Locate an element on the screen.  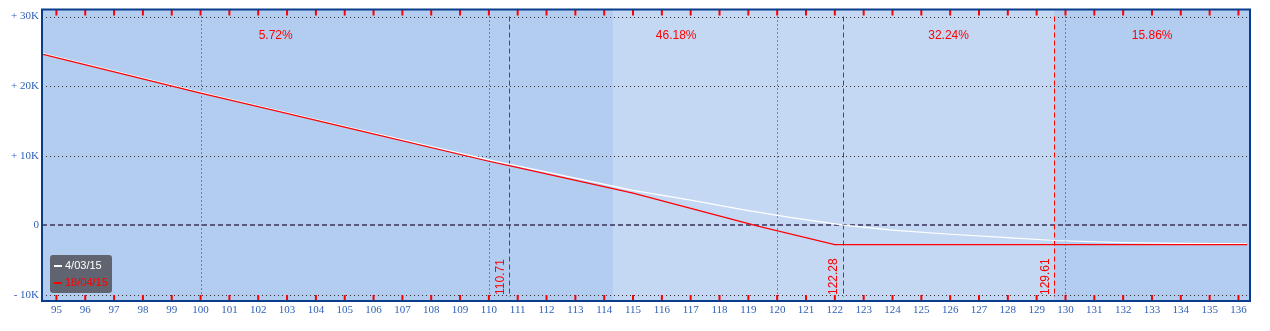
y-tick-label: + 10K is located at coordinates (25, 154).